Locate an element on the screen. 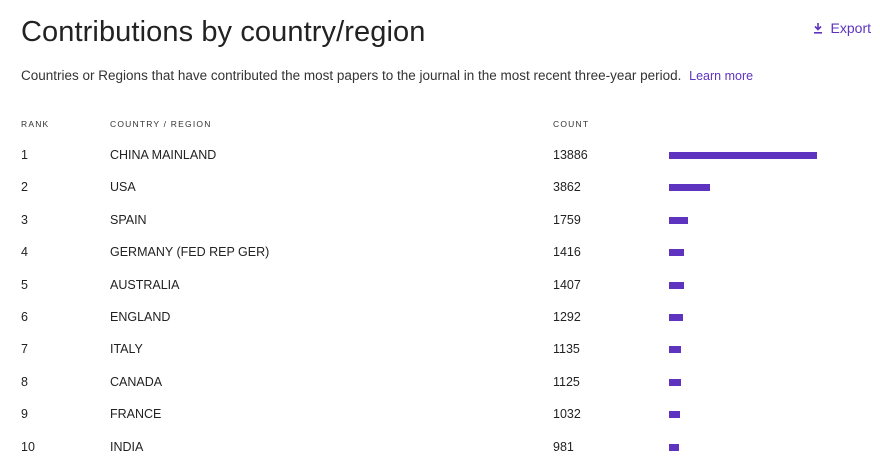  table-row: 6 ENGLAND 1292 is located at coordinates (440, 320).